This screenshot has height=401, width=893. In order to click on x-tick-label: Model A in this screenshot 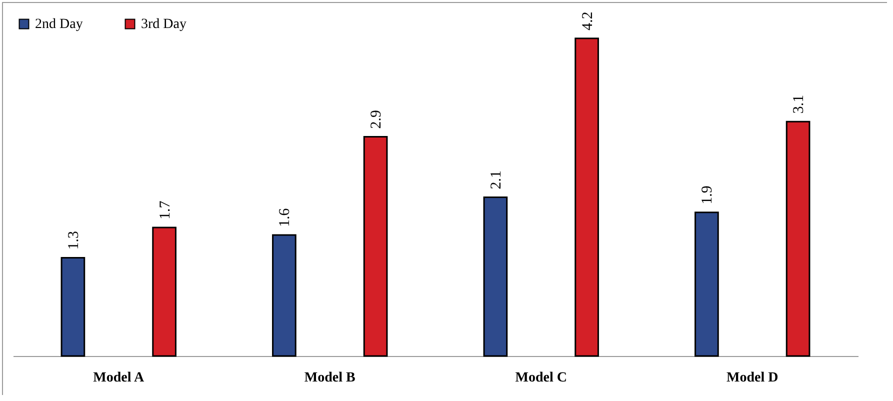, I will do `click(119, 378)`.